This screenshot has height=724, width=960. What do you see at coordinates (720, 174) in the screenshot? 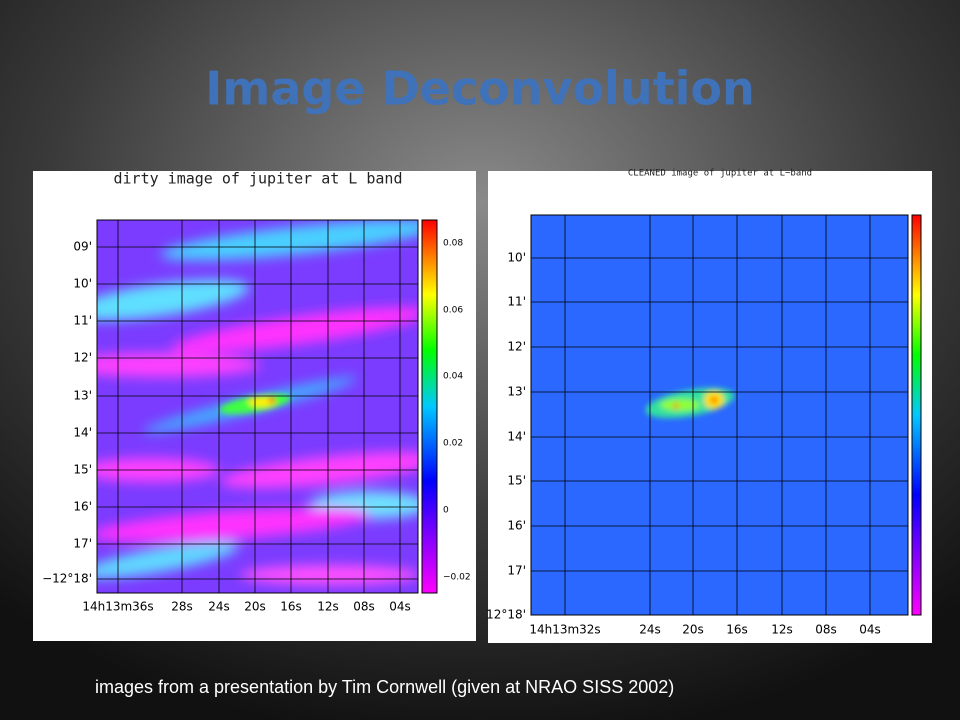
I see `panel-title: CLEANED image of jupiter at L−band` at bounding box center [720, 174].